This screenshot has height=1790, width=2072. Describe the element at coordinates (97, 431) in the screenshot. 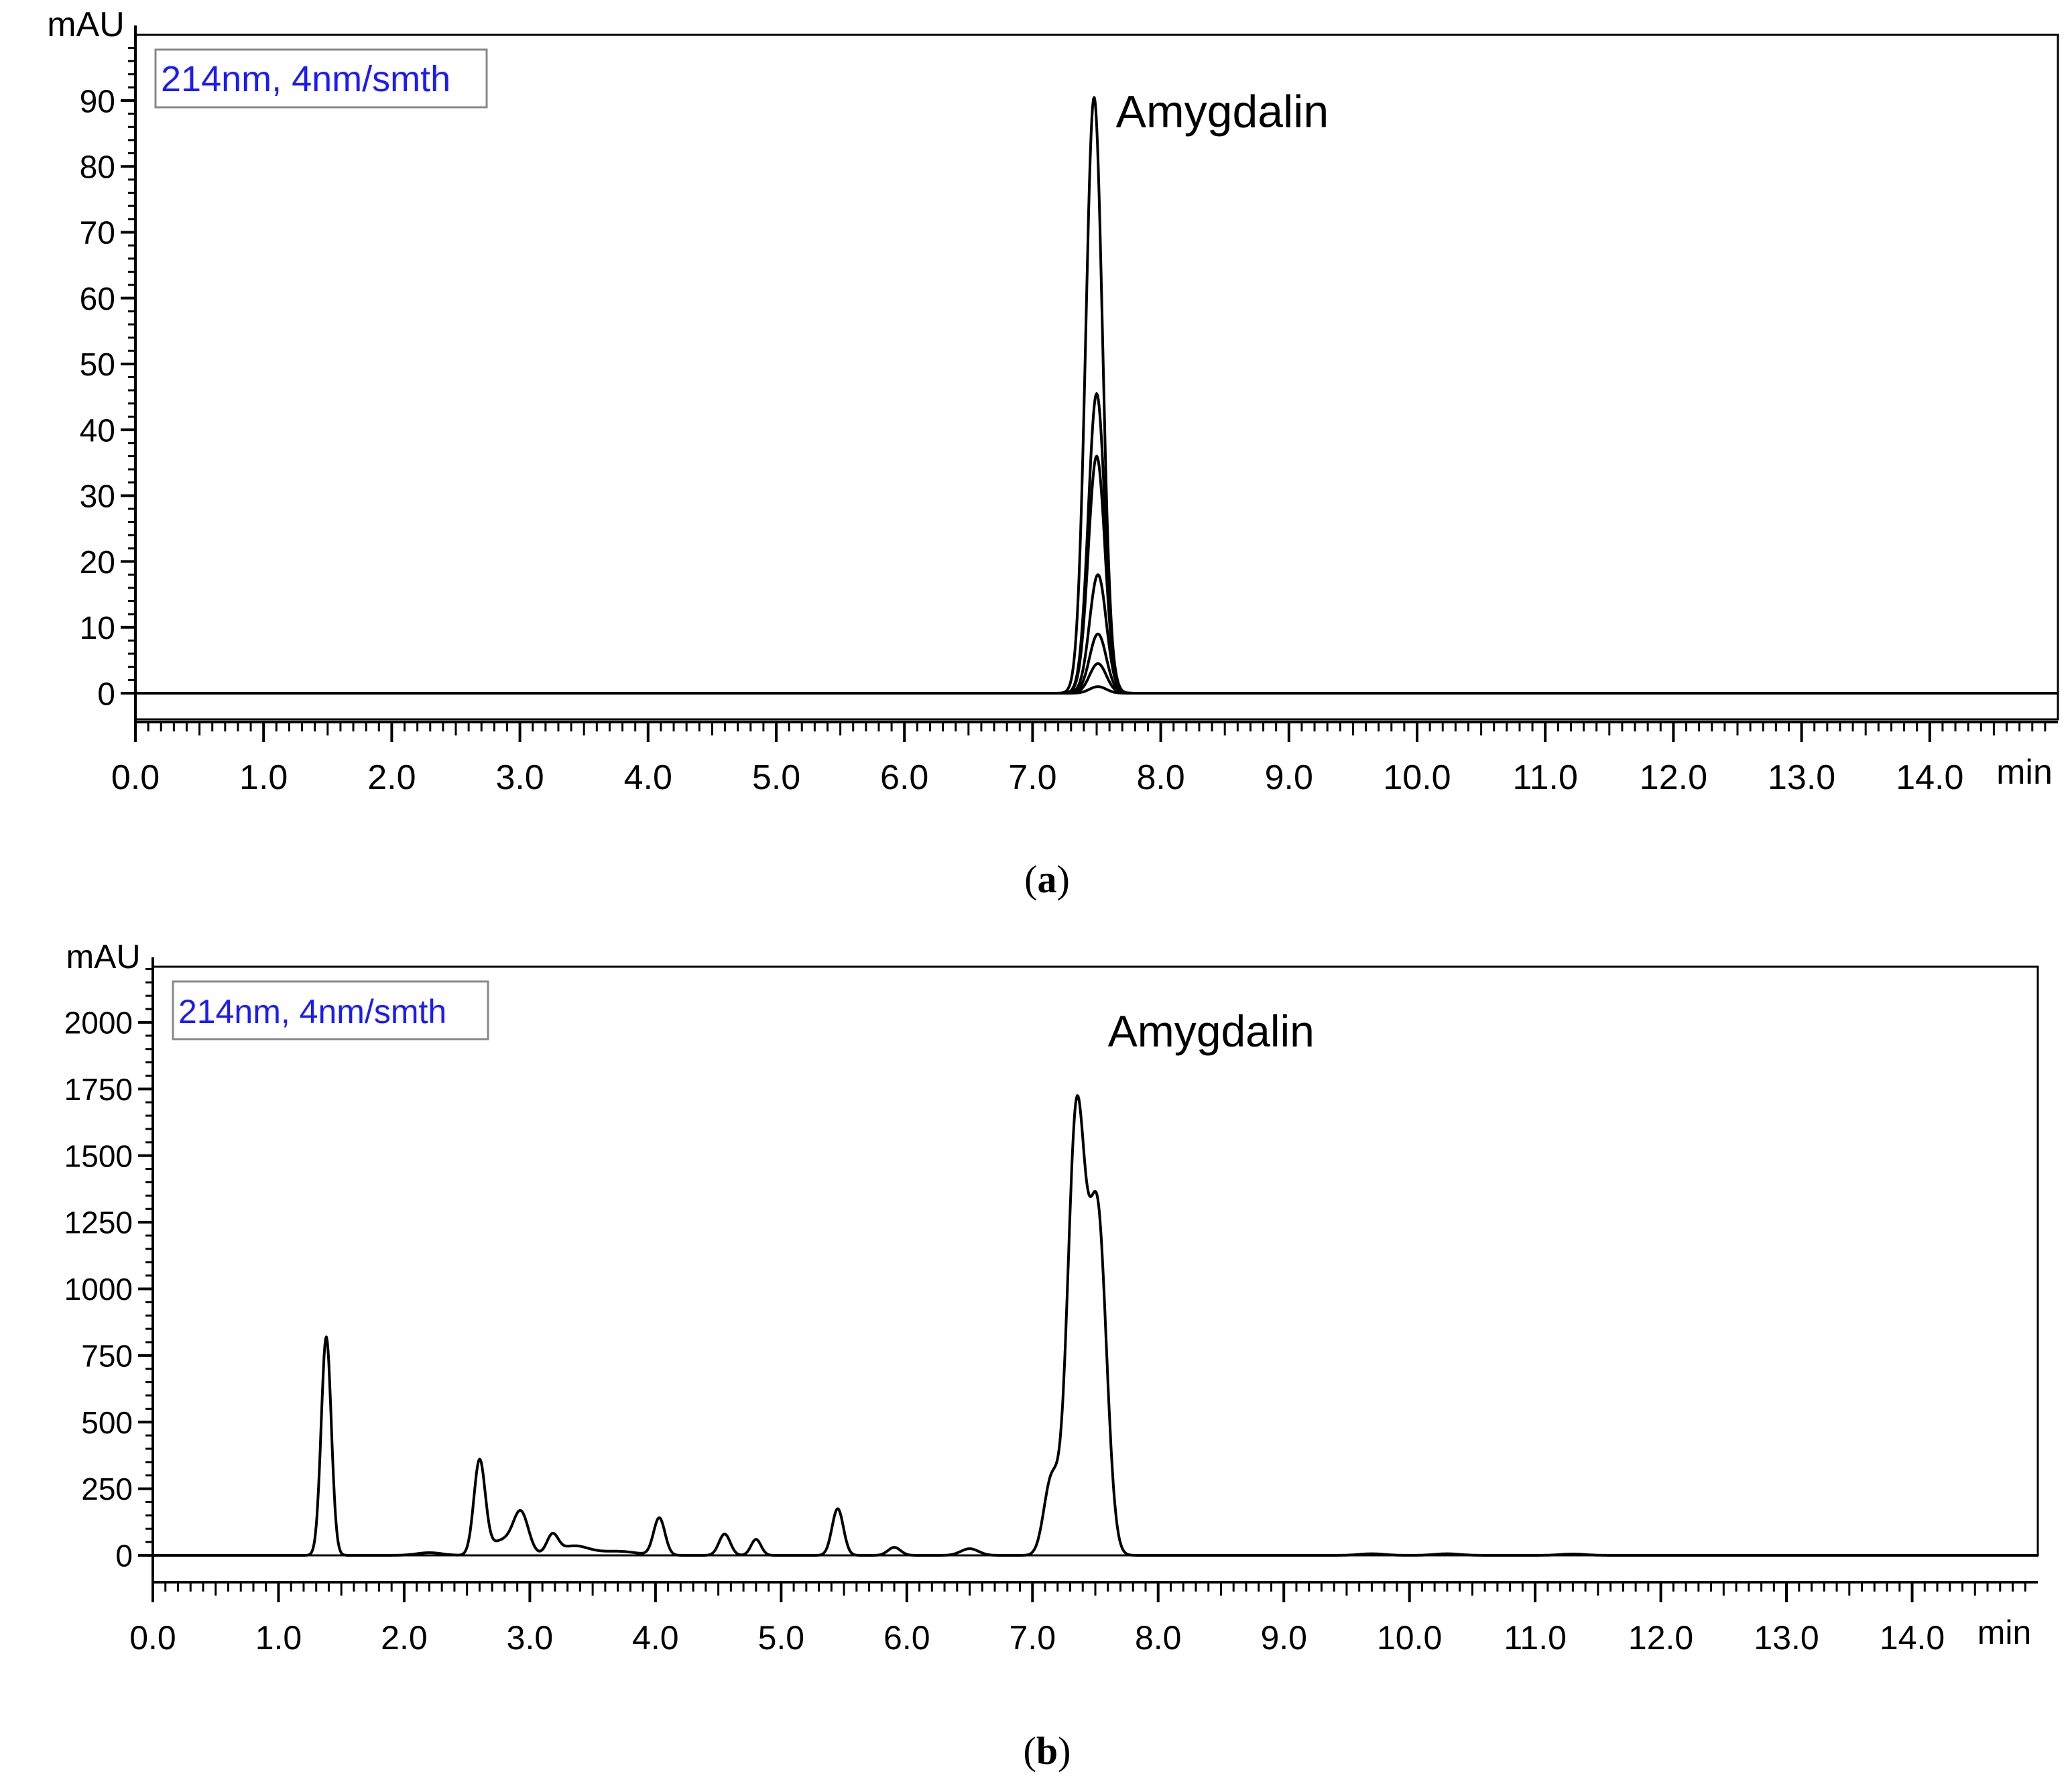

I see `y-tick-label: 40` at that location.